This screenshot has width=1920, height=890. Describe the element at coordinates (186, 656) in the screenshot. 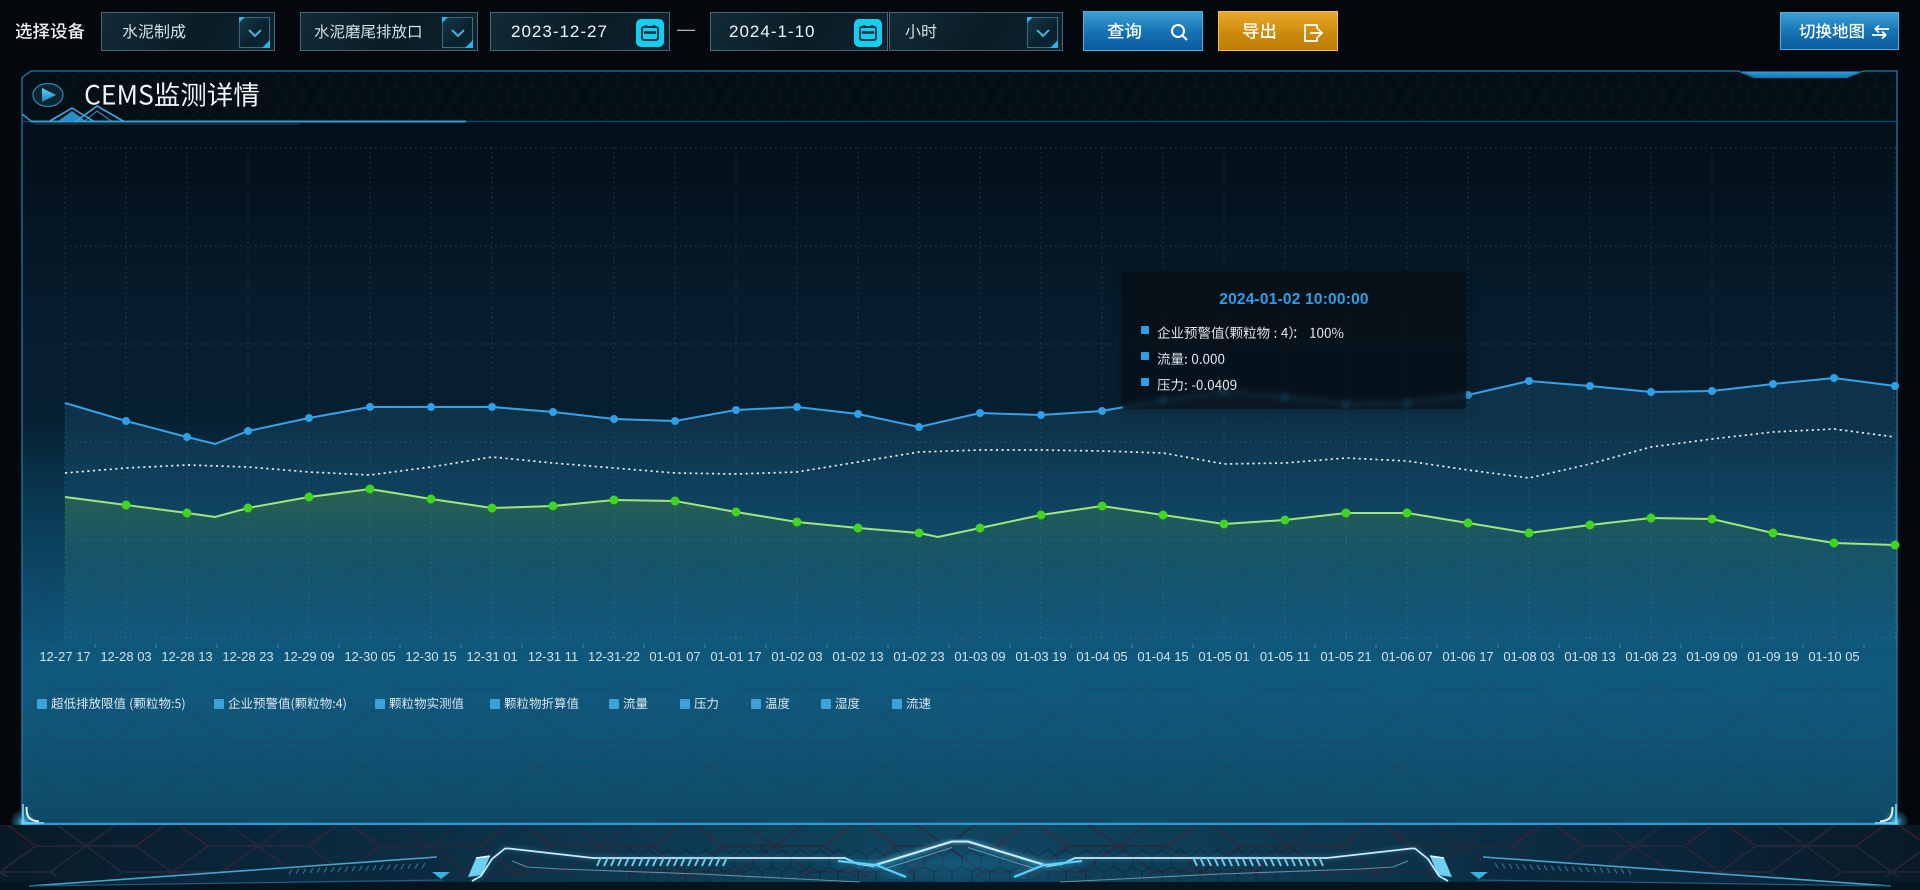

I see `svg-text: 12-28 13` at that location.